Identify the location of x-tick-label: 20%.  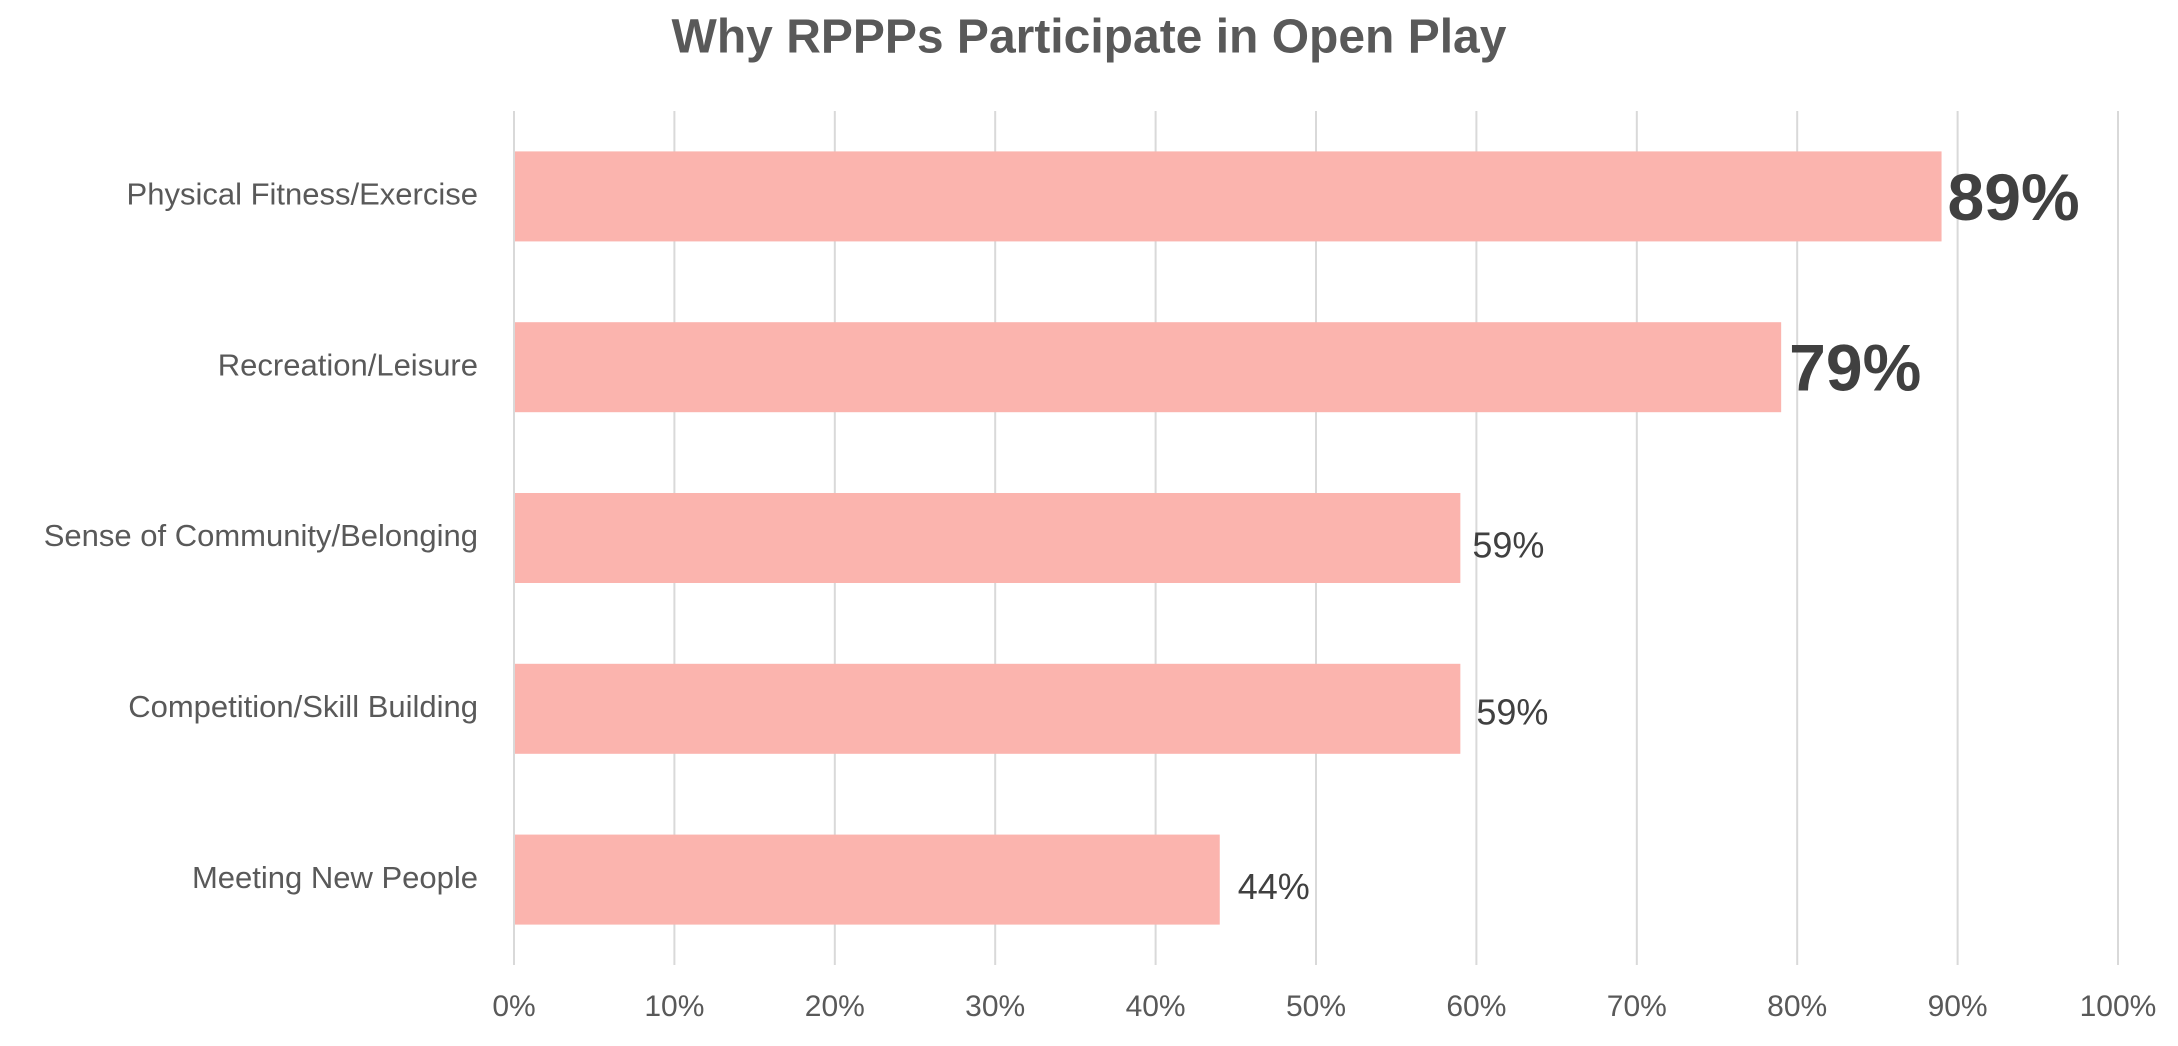
(835, 1006).